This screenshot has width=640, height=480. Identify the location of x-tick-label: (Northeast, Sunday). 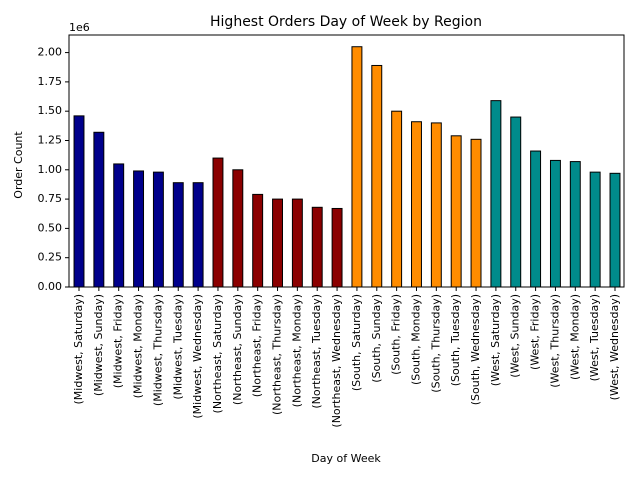
(237, 349).